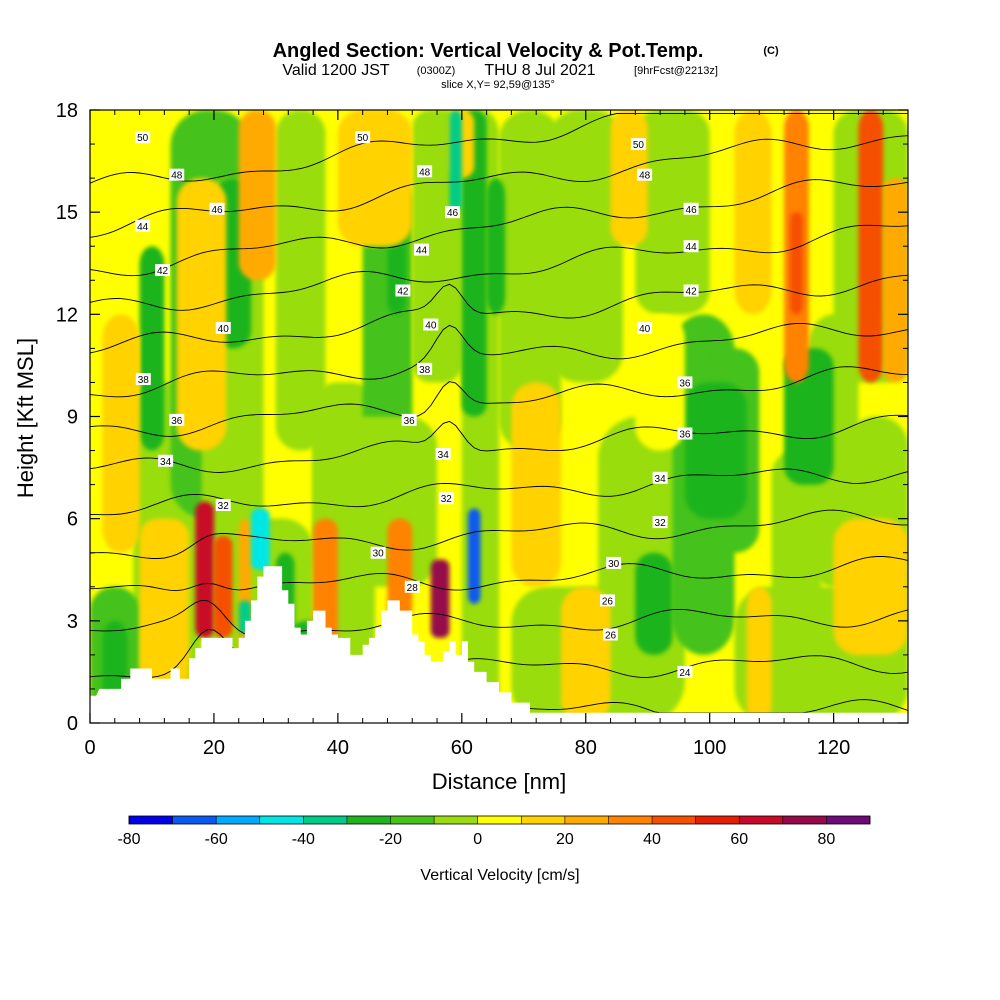 The image size is (1000, 1000). I want to click on y-tick-label: 12, so click(67, 315).